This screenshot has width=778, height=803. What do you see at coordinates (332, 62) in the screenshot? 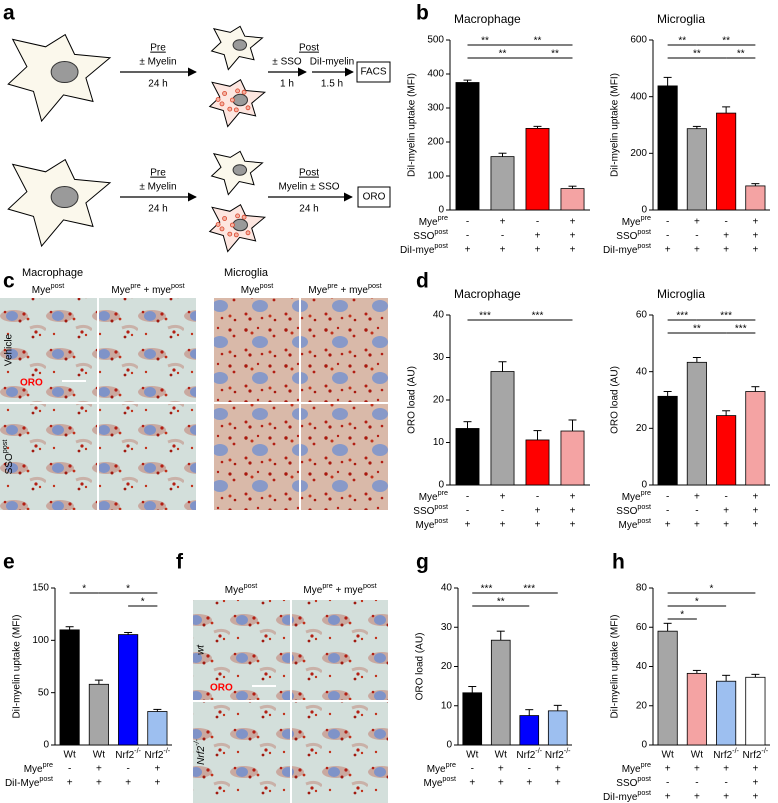
I see `schematic-text: DiI-myelin` at bounding box center [332, 62].